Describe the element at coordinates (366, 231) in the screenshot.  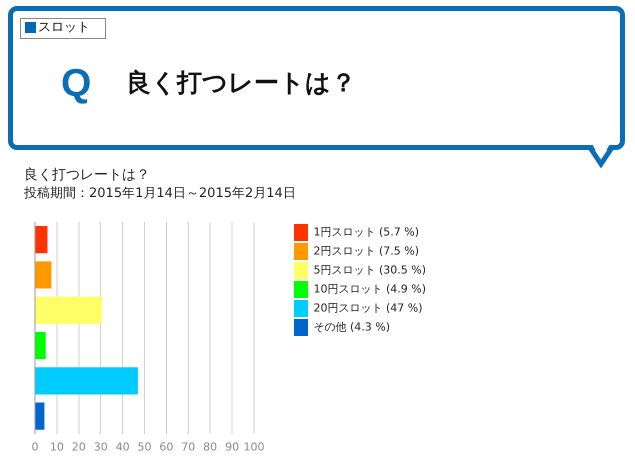
I see `legend-label: 1円スロット (5.7 %)` at that location.